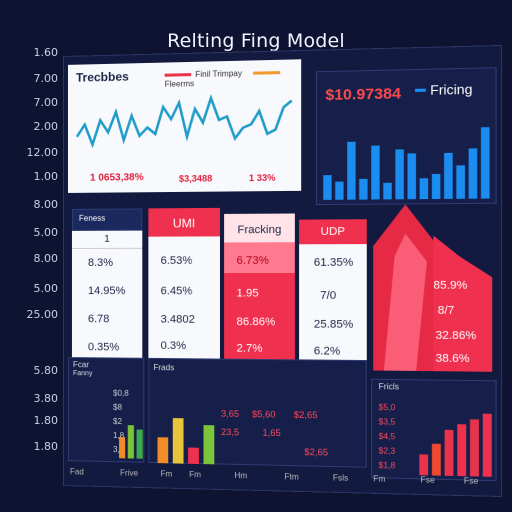 The image size is (512, 512). Describe the element at coordinates (450, 285) in the screenshot. I see `red-cell: 85.9%` at that location.